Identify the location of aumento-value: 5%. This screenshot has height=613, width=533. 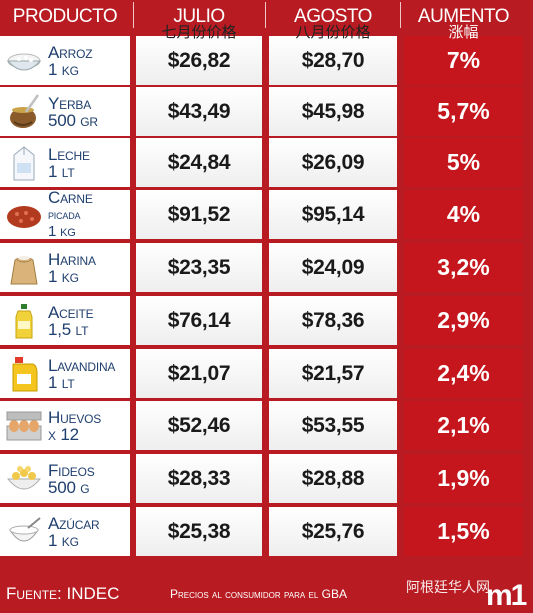
(463, 162).